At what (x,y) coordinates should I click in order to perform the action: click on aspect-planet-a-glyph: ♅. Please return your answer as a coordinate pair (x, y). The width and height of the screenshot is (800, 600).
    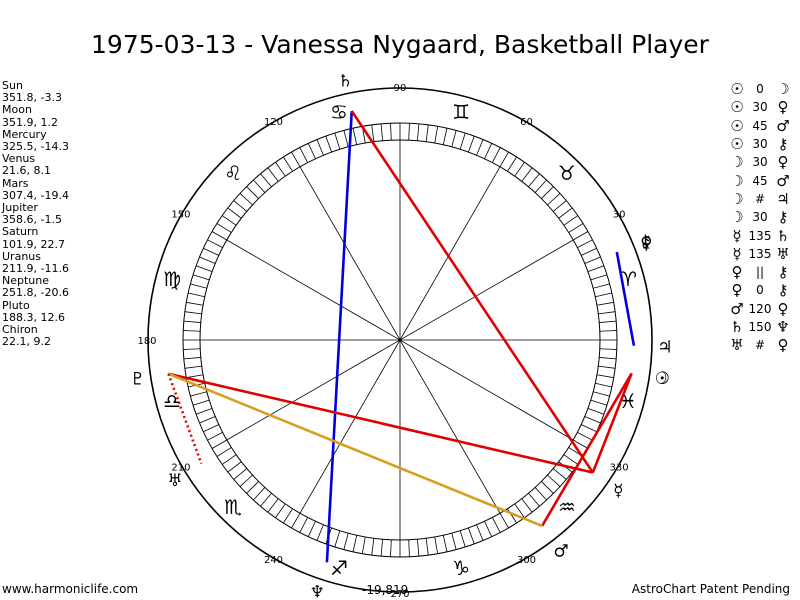
    Looking at the image, I should click on (737, 345).